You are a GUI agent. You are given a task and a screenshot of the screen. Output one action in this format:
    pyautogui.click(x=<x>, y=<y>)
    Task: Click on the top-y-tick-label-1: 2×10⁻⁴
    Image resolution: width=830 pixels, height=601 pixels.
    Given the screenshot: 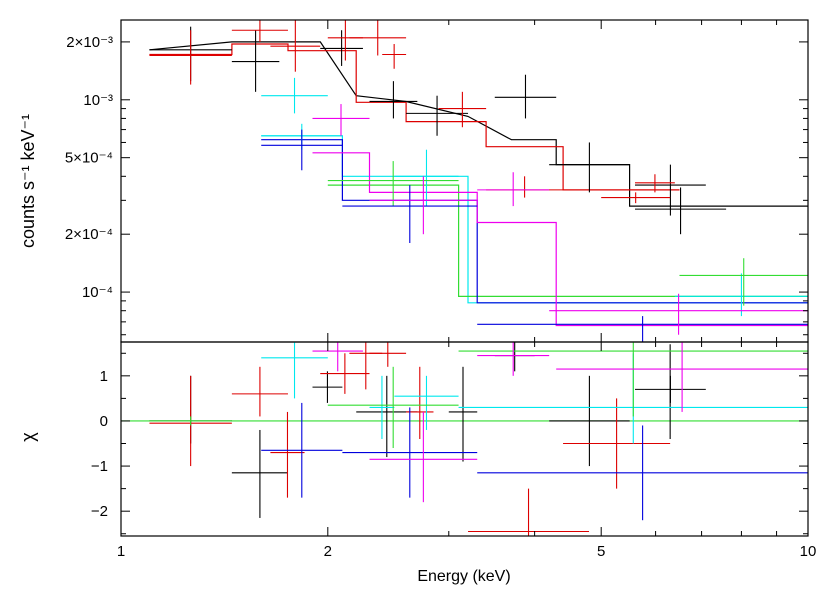 What is the action you would take?
    pyautogui.click(x=89, y=234)
    